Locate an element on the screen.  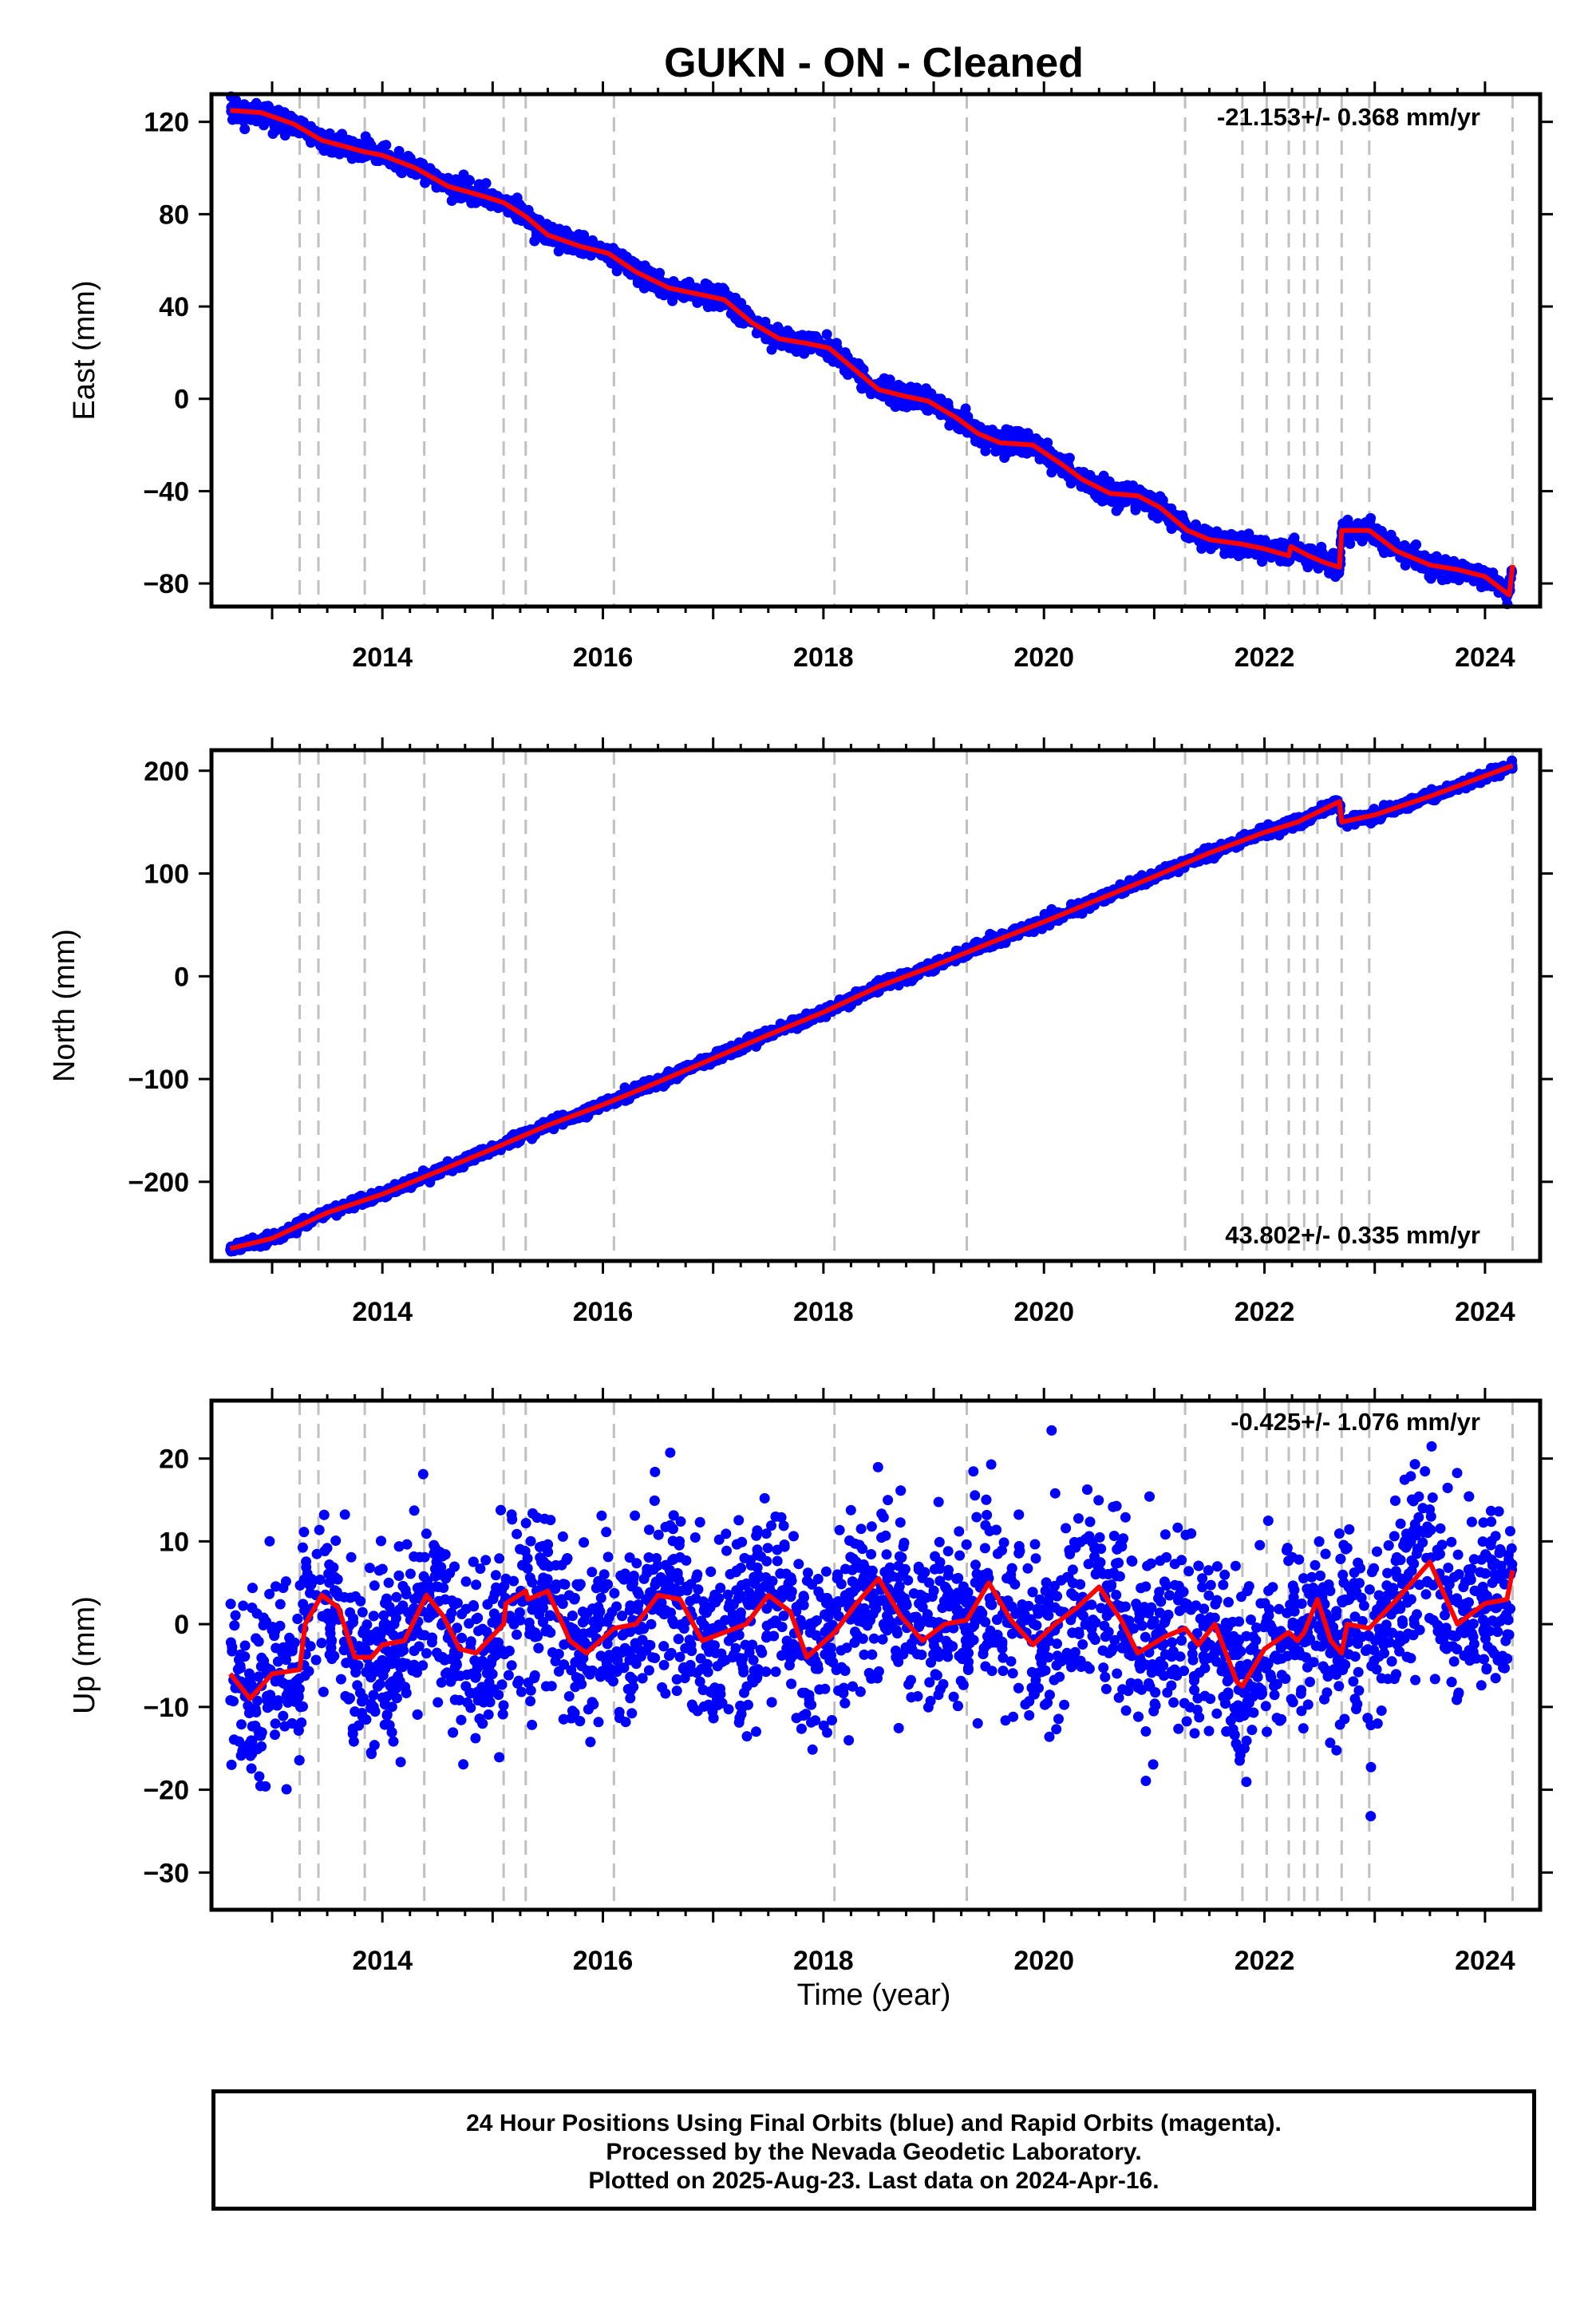
y-tick-label: 120 is located at coordinates (166, 123).